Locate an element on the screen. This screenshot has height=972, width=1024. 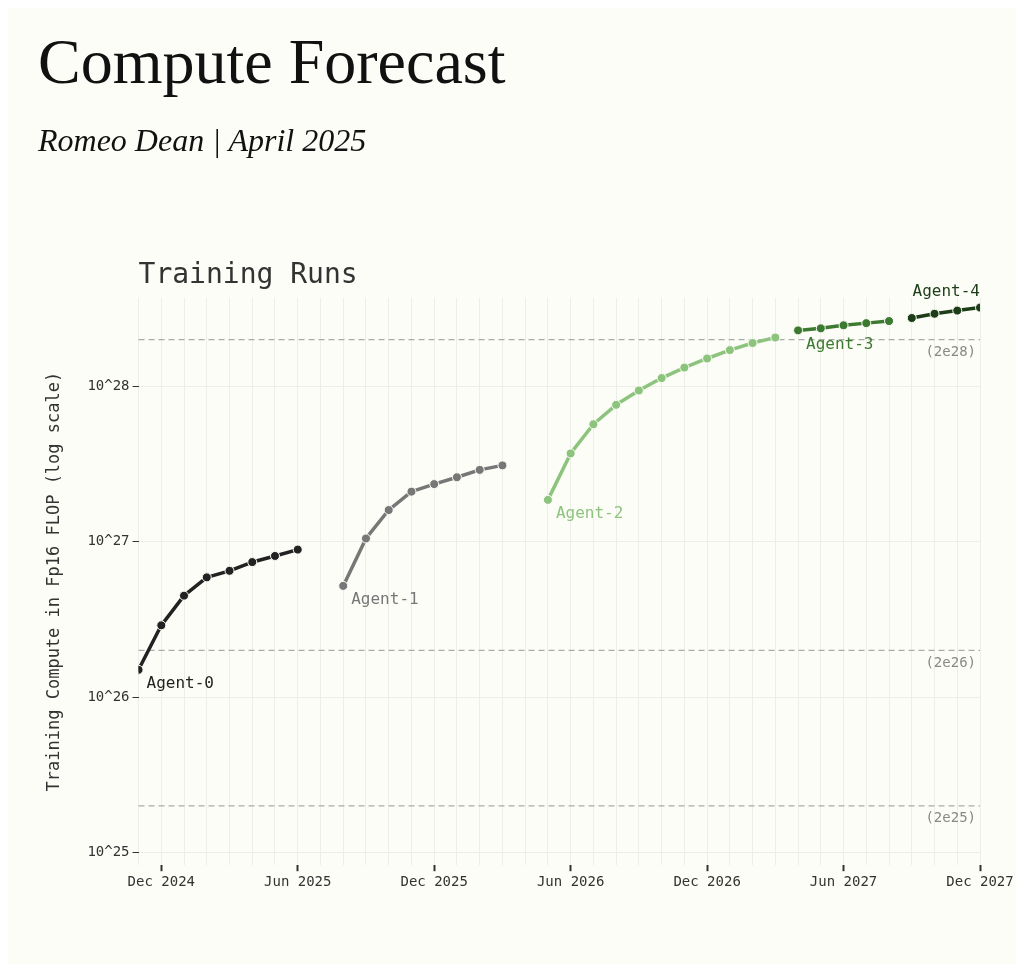
series-label: Agent-1 is located at coordinates (385, 599).